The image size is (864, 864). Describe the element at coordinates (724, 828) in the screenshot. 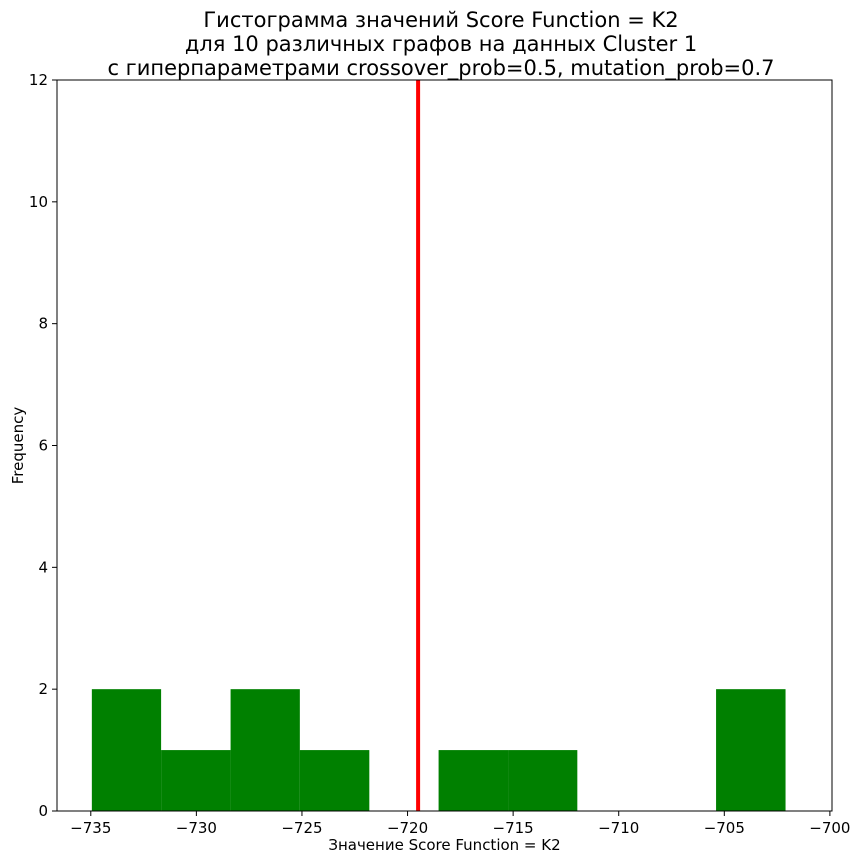

I see `x-tick-label: −705` at that location.